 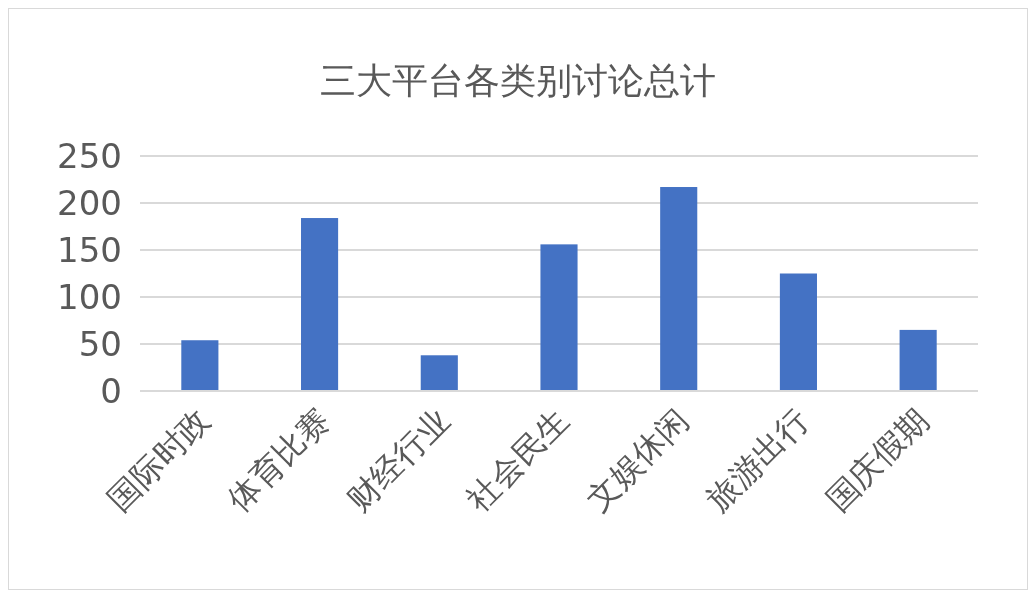 I want to click on x-tick-label: 财经行业, so click(x=398, y=459).